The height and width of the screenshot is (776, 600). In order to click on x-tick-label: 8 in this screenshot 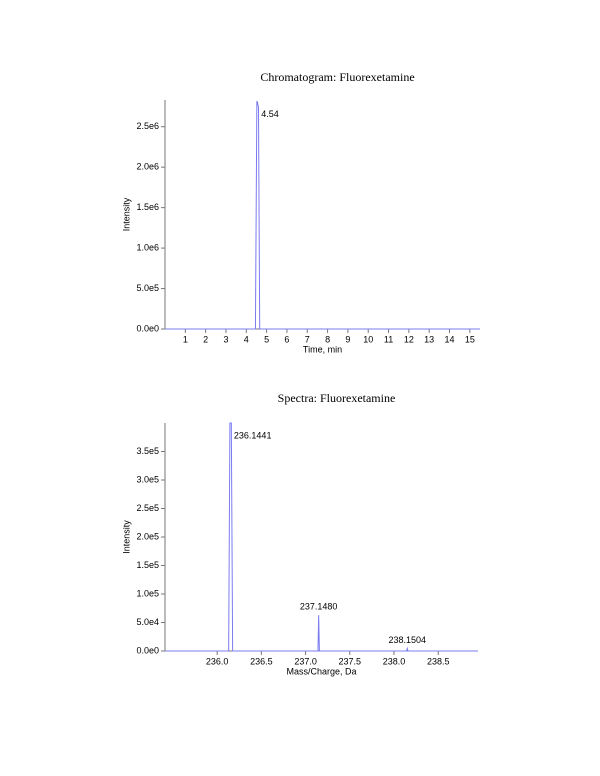, I will do `click(327, 339)`.